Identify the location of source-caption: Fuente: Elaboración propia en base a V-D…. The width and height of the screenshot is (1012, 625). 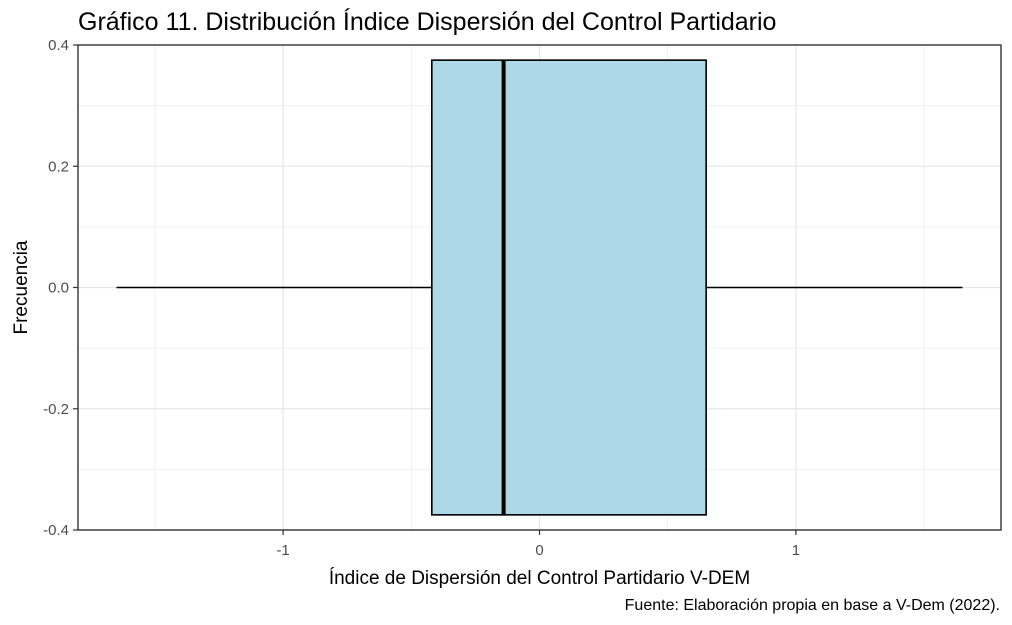
(812, 605).